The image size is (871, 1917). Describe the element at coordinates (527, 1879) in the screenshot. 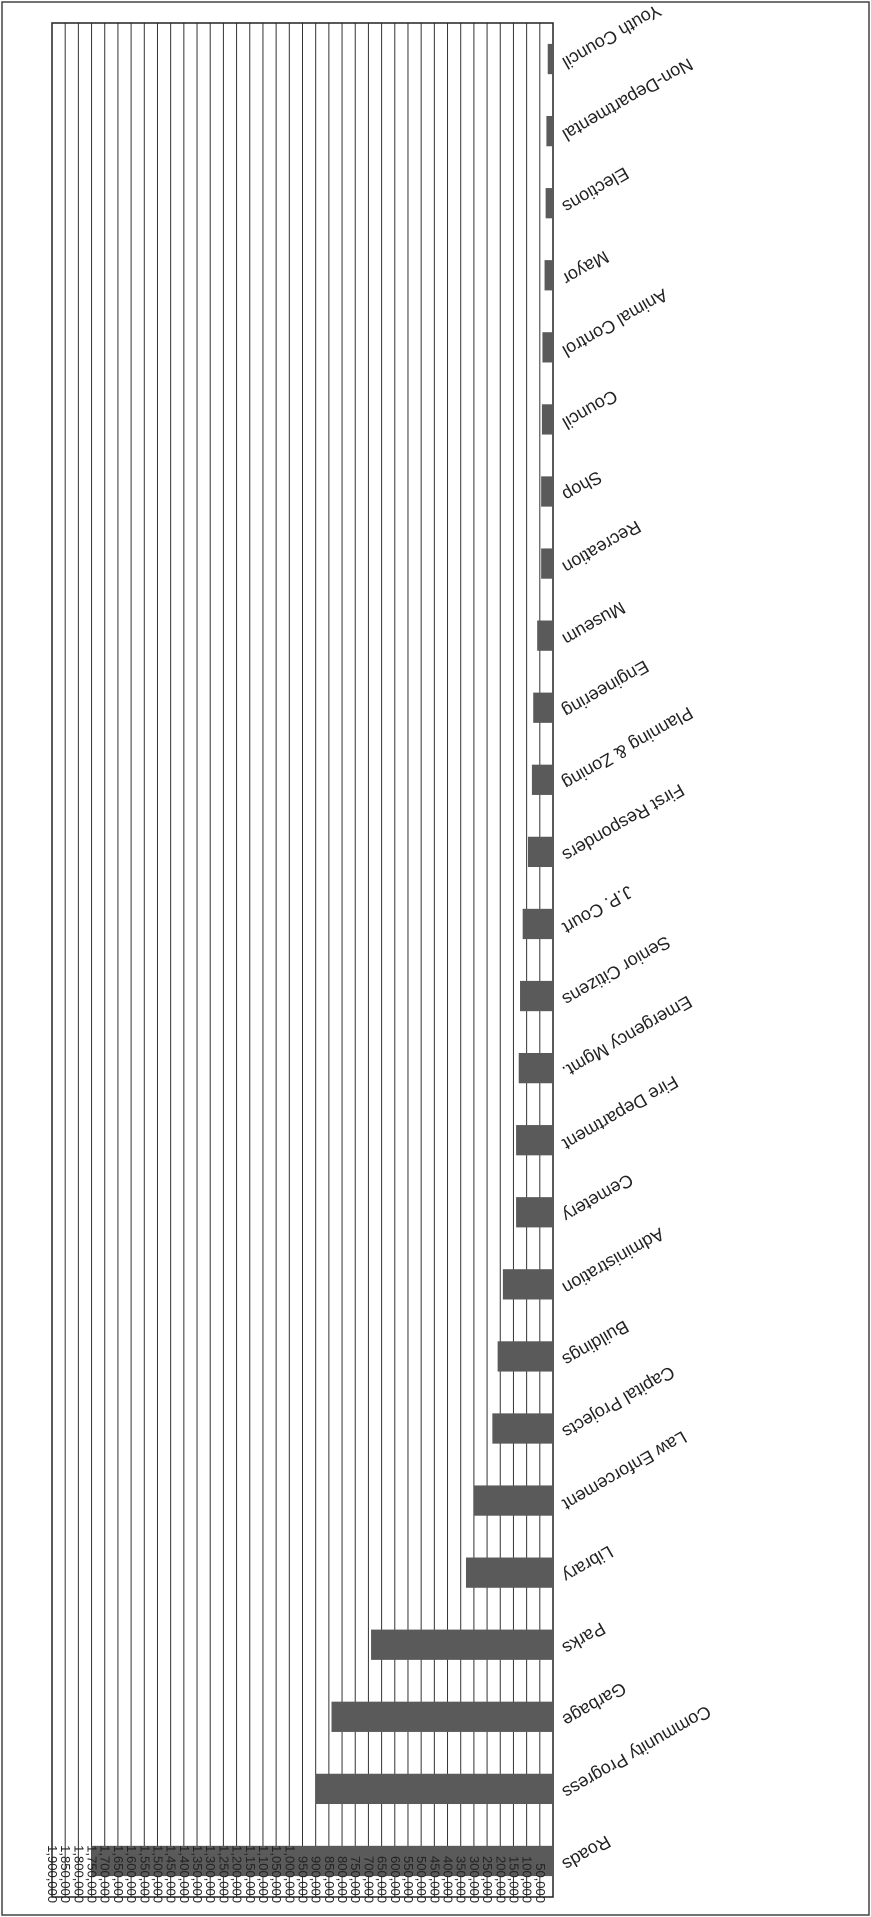

I see `tick-label: 100,000` at that location.